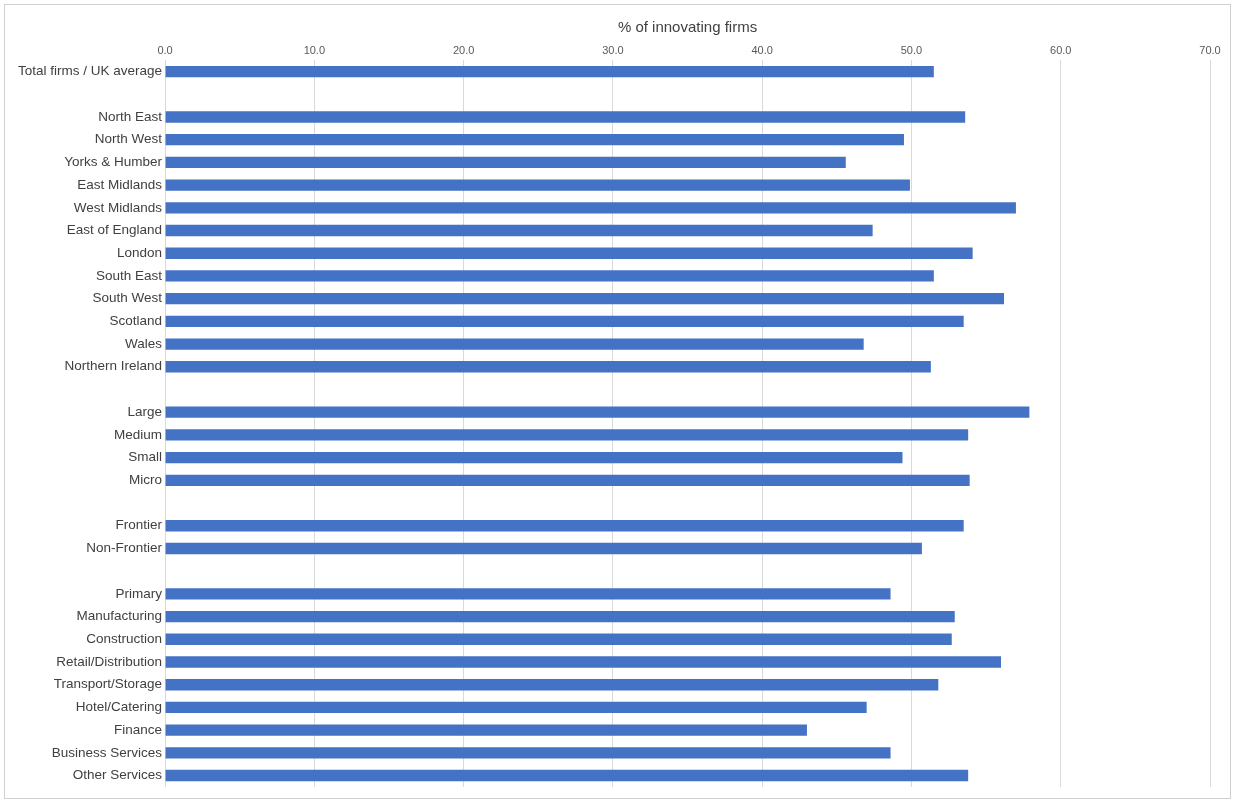 The height and width of the screenshot is (803, 1235). I want to click on y-tick-label: Finance, so click(138, 729).